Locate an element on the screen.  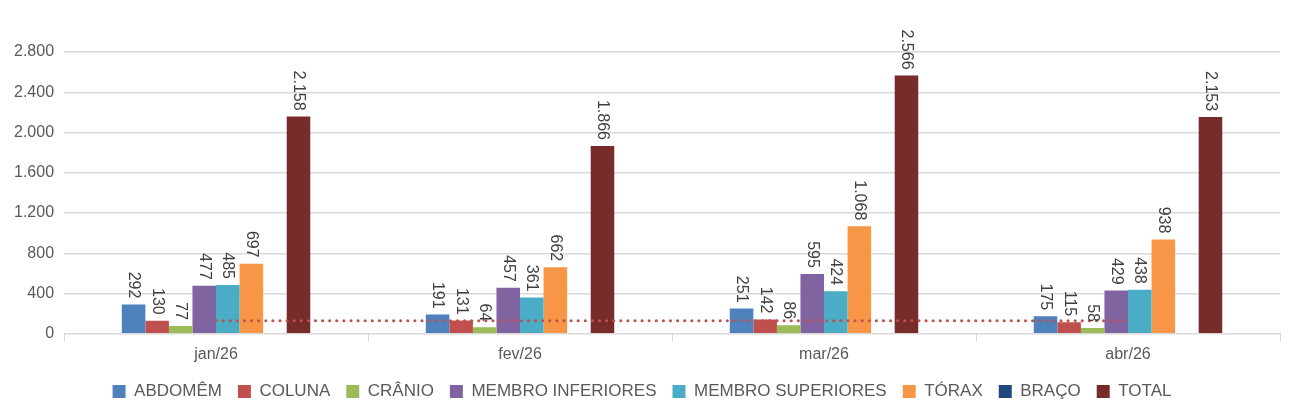
data-label: 424 is located at coordinates (837, 272).